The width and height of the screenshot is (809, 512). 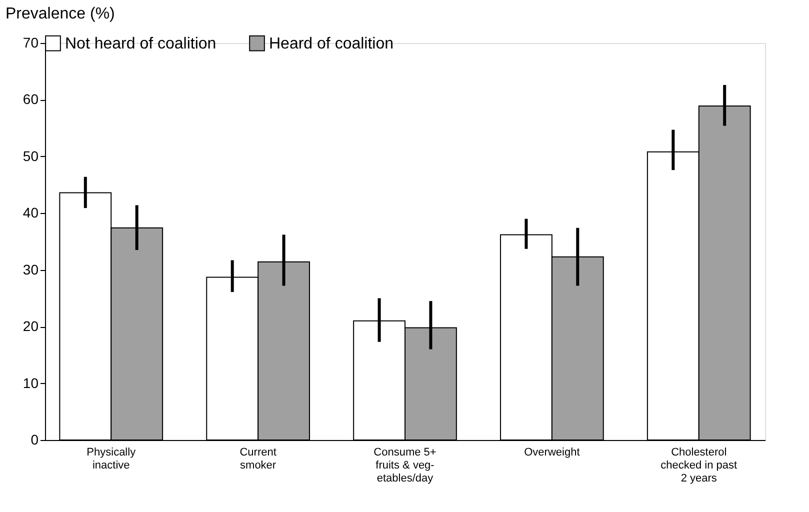 What do you see at coordinates (30, 42) in the screenshot?
I see `y-tick-label: 70` at bounding box center [30, 42].